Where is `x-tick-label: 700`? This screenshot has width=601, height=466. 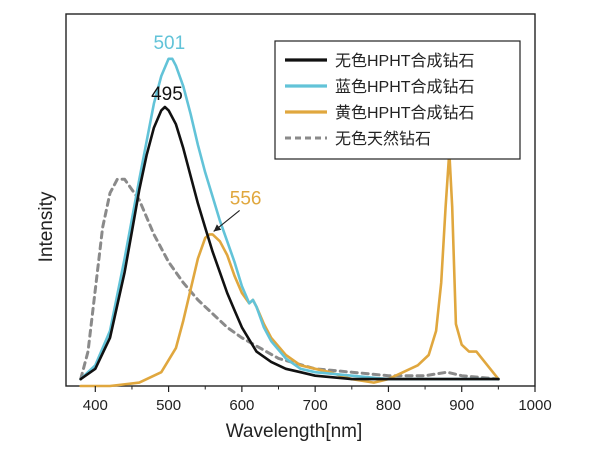
x-tick-label: 700 is located at coordinates (315, 405).